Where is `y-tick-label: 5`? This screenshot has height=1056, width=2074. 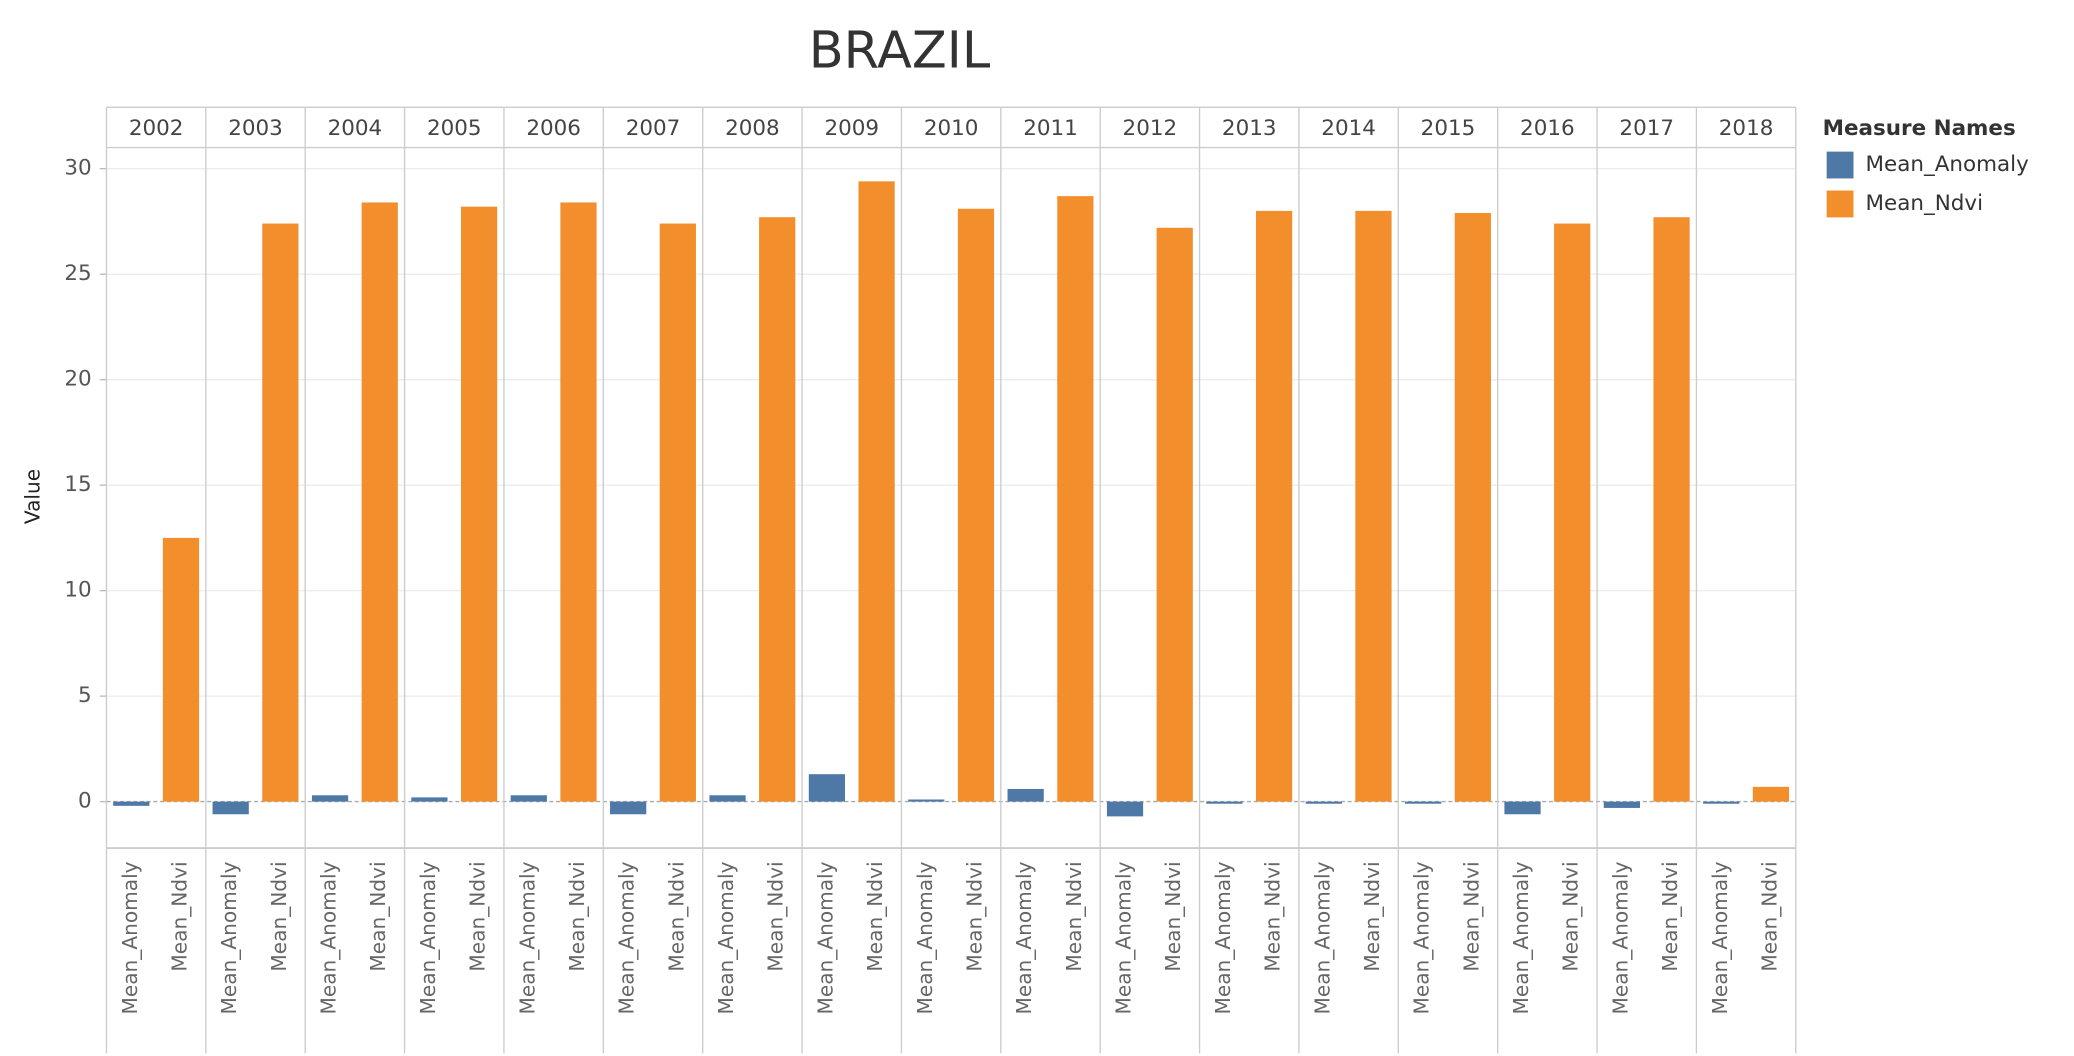
y-tick-label: 5 is located at coordinates (85, 695).